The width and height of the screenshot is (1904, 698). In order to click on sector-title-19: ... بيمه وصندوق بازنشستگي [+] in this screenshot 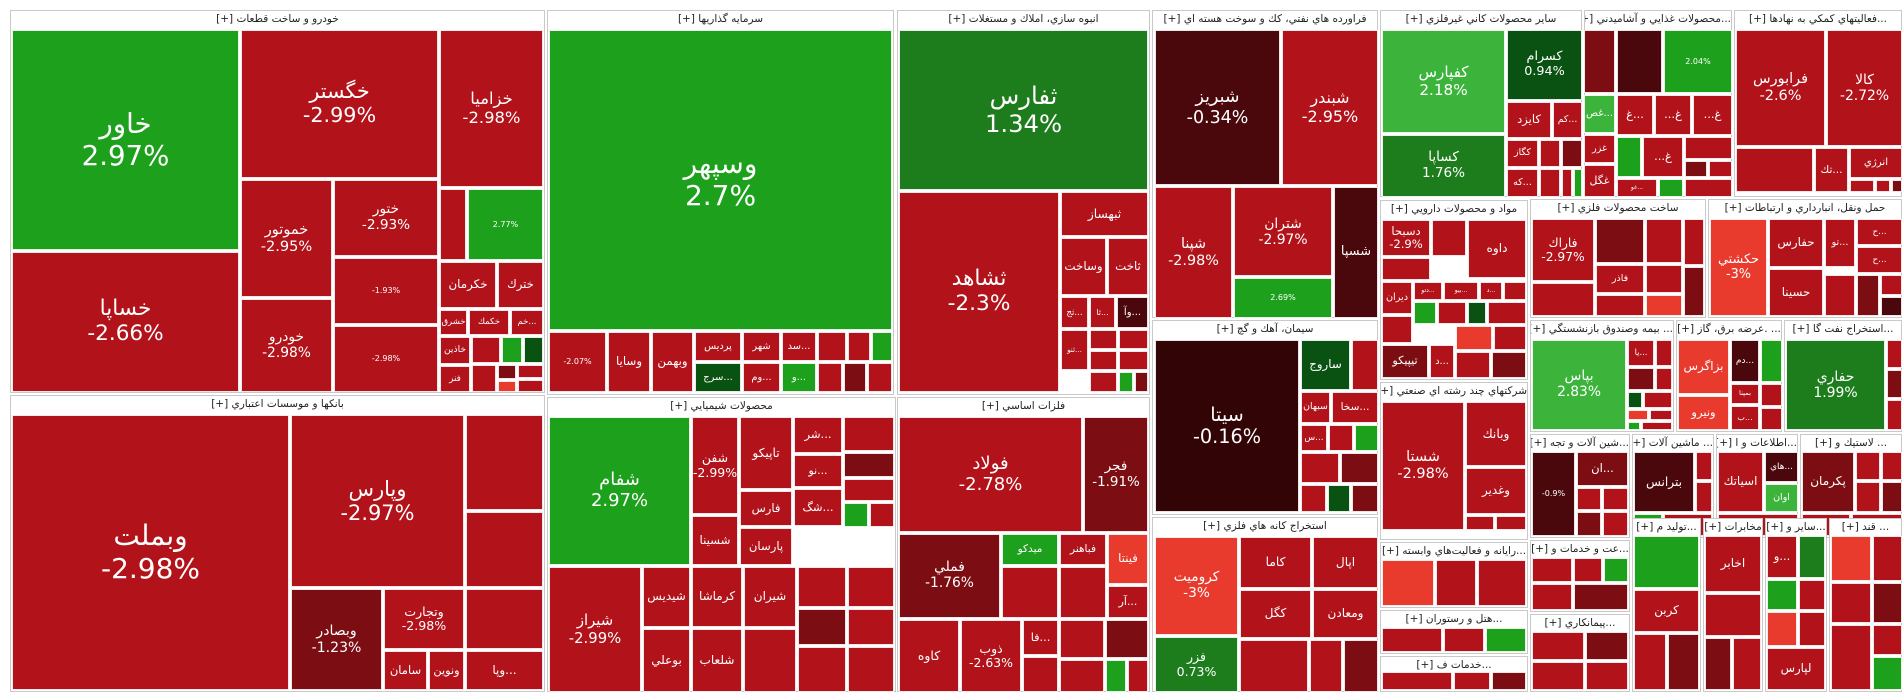, I will do `click(1602, 329)`.